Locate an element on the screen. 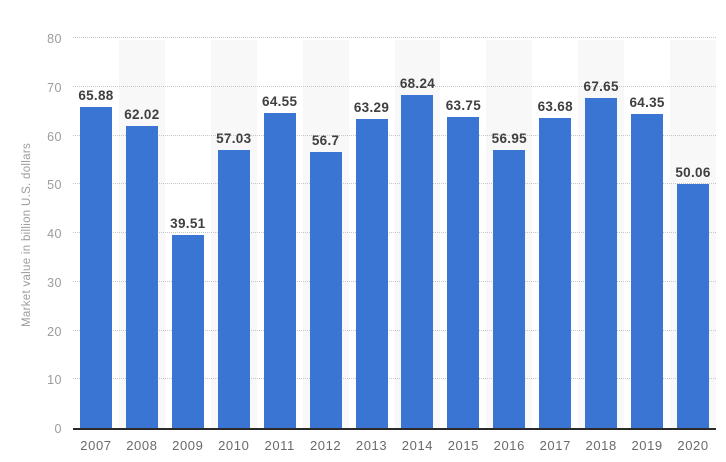 The width and height of the screenshot is (726, 462). bar-2008 is located at coordinates (141, 276).